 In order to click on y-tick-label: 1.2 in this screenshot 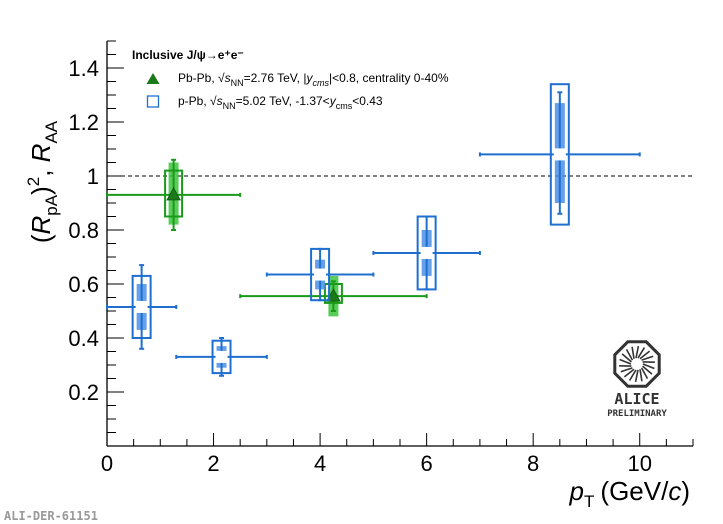, I will do `click(83, 122)`.